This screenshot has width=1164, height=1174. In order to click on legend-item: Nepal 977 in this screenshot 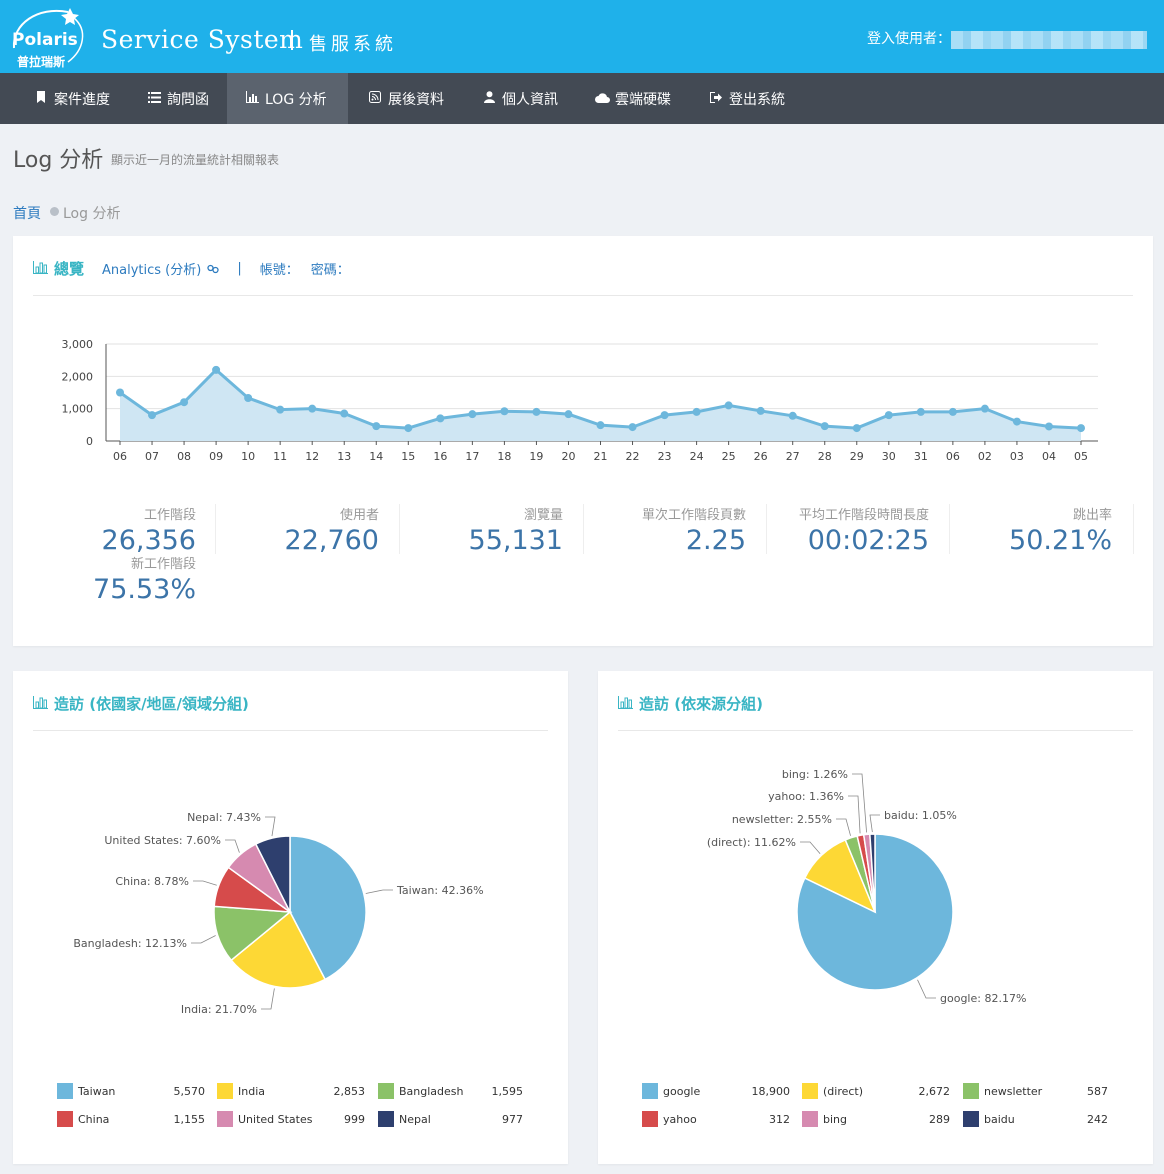, I will do `click(450, 1119)`.